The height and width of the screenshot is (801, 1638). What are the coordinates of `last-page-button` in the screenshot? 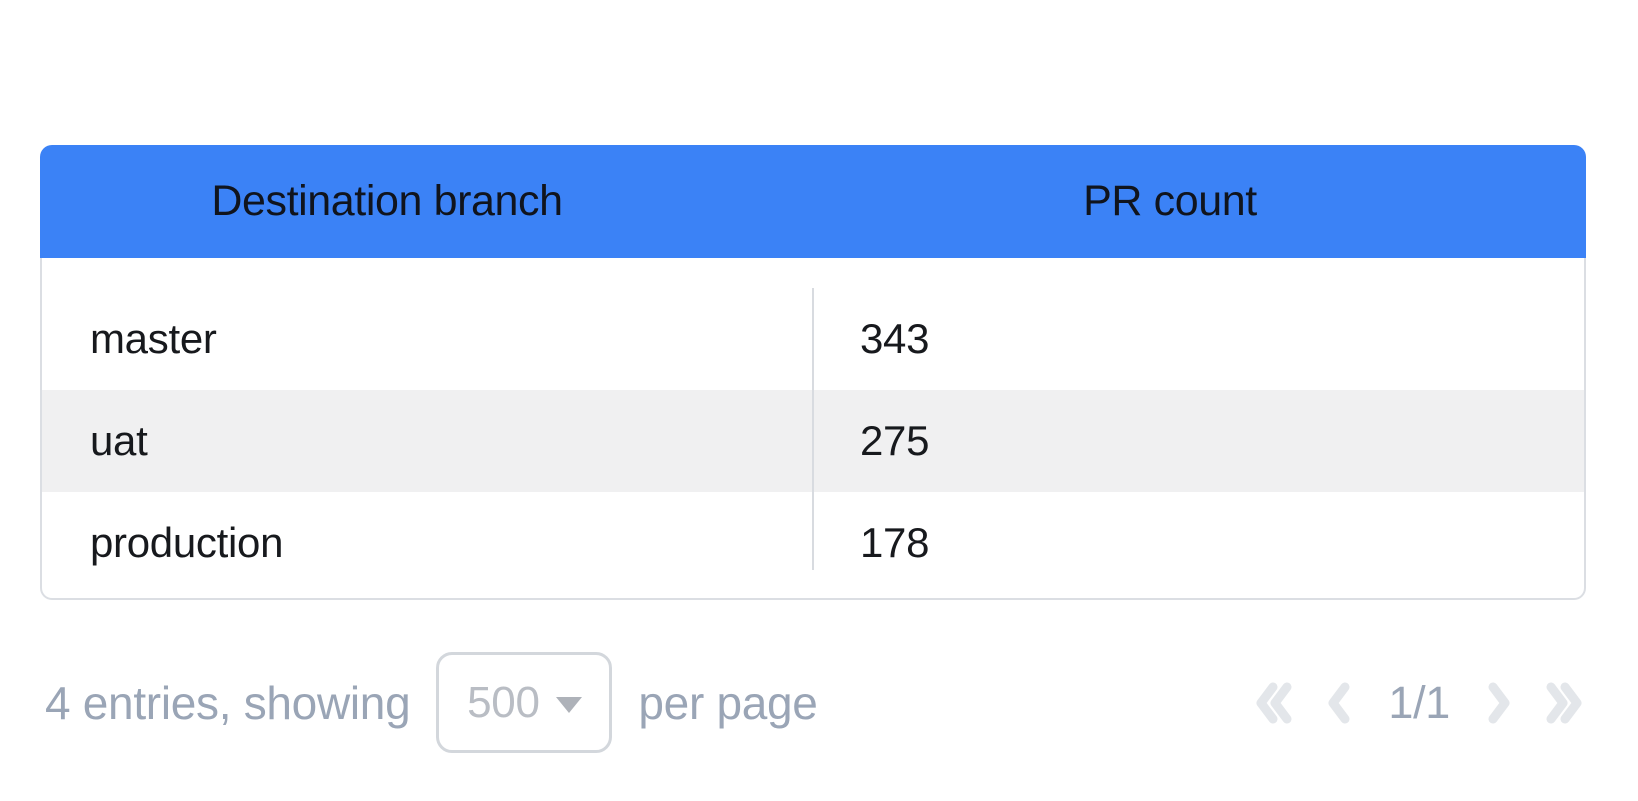 It's located at (1564, 703).